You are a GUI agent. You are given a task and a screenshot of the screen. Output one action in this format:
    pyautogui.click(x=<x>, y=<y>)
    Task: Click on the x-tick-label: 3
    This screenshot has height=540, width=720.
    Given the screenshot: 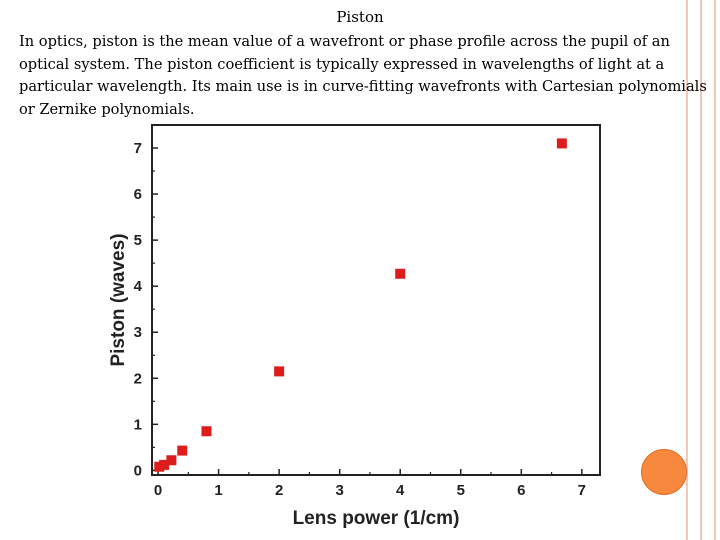 What is the action you would take?
    pyautogui.click(x=340, y=490)
    